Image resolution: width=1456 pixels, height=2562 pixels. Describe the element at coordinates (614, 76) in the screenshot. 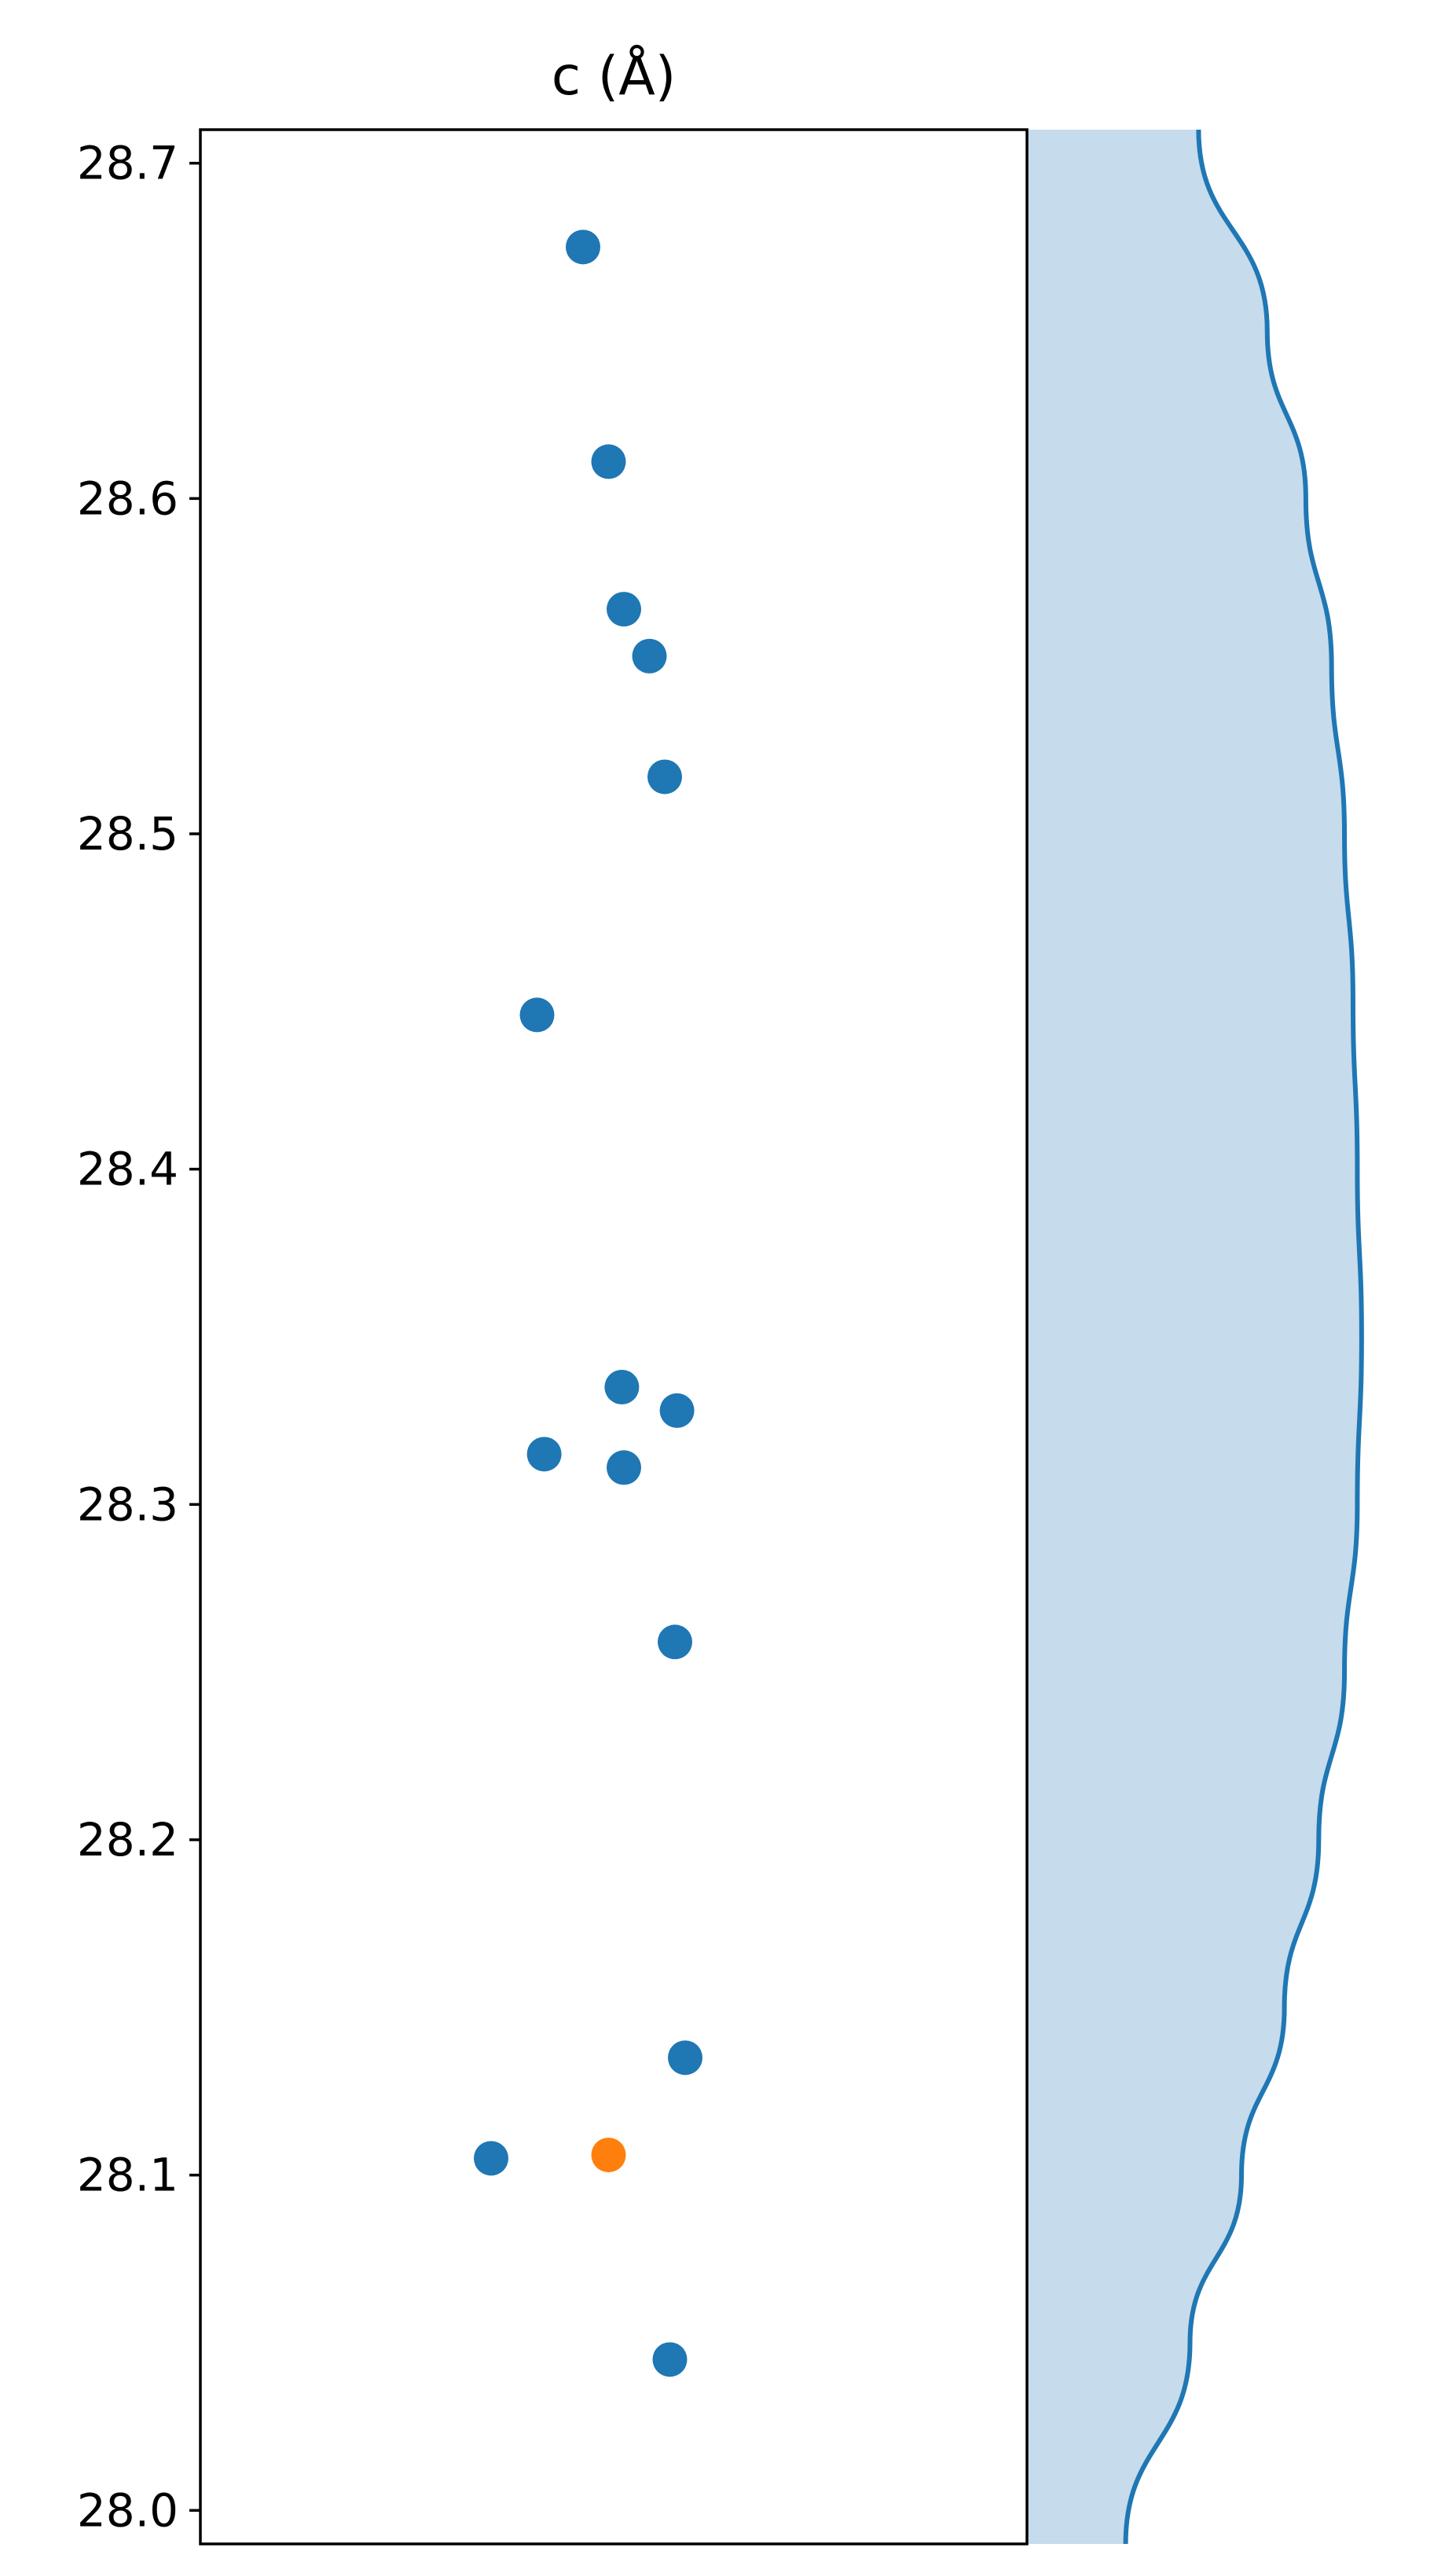

I see `chart-title: c (Å)` at that location.